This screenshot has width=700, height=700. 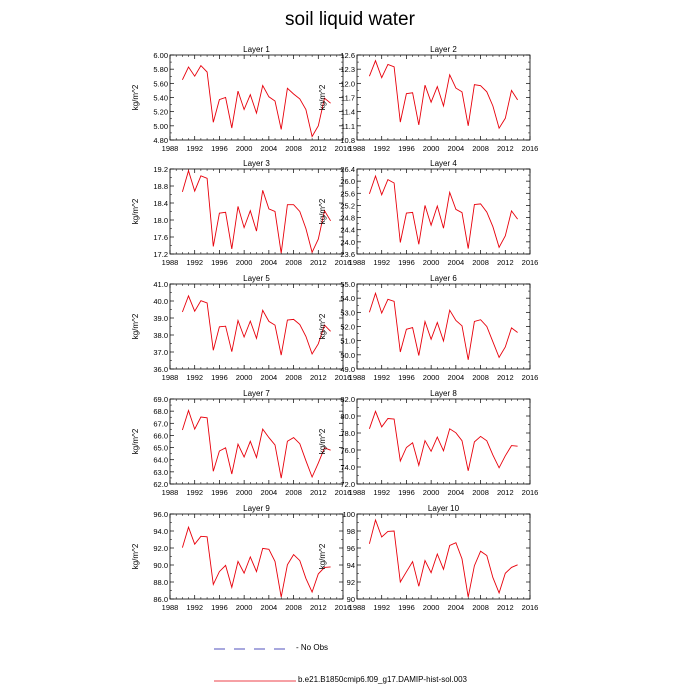 What do you see at coordinates (348, 112) in the screenshot?
I see `y-tick-label: 11.4` at bounding box center [348, 112].